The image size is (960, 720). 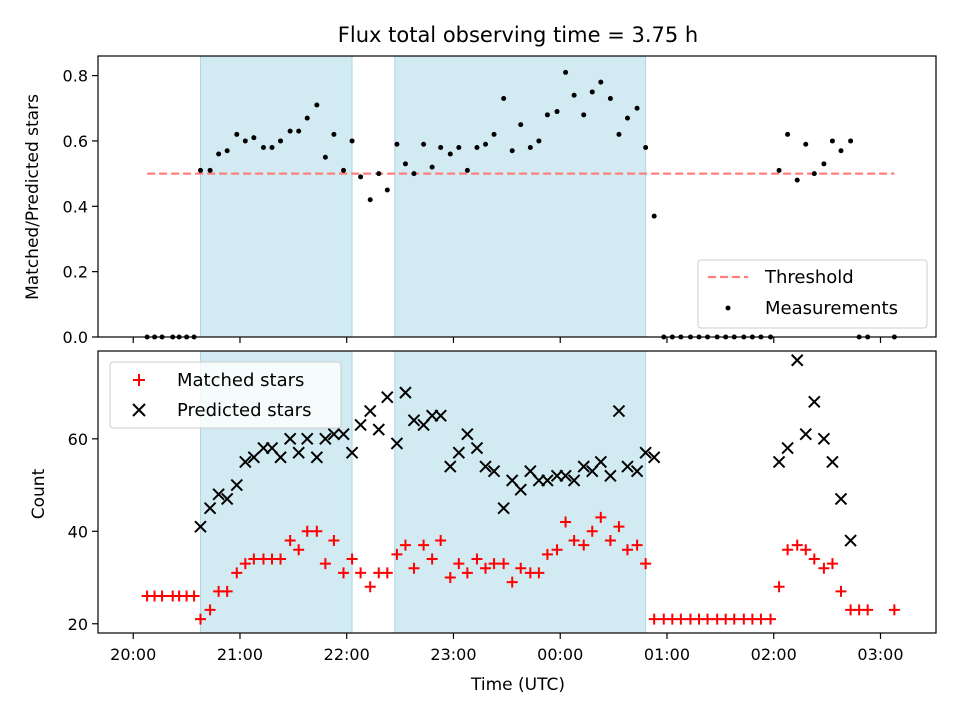 I want to click on bottom-y-axis-ticks: 20 40 60, so click(x=83, y=532).